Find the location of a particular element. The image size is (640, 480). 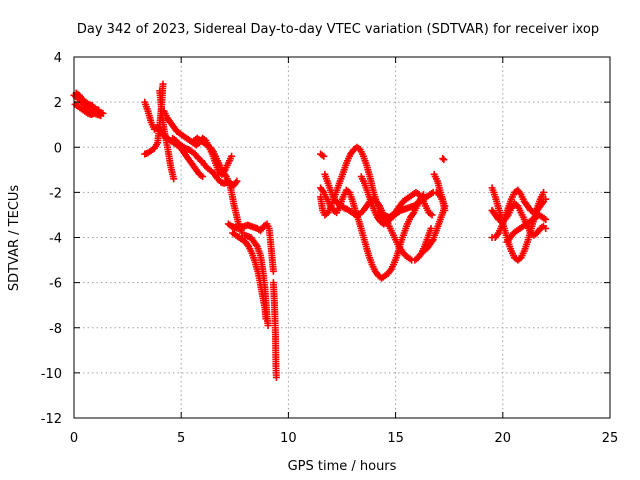

y-tick-label: -4 is located at coordinates (55, 239).